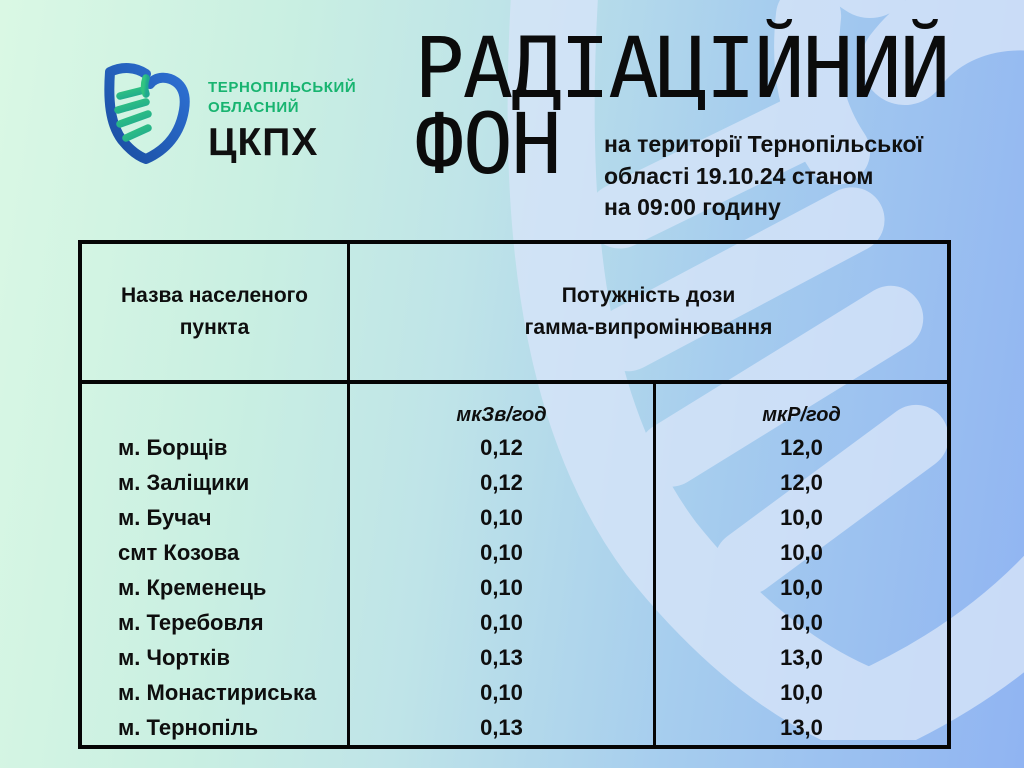 This screenshot has height=768, width=1024. Describe the element at coordinates (692, 207) in the screenshot. I see `page-subtitle-line3: на 09:00 годину` at that location.